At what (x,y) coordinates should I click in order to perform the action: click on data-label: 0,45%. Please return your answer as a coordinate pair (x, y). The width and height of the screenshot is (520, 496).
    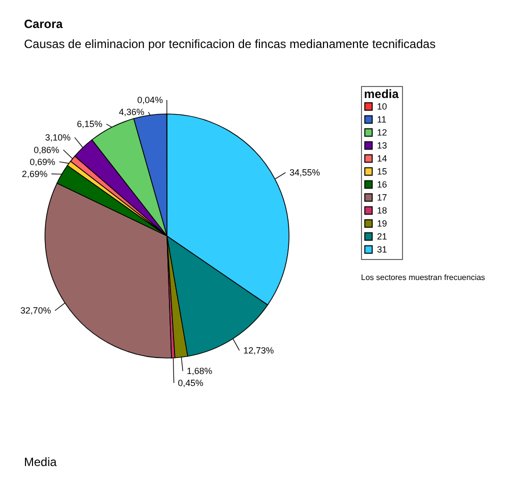
    Looking at the image, I should click on (191, 383).